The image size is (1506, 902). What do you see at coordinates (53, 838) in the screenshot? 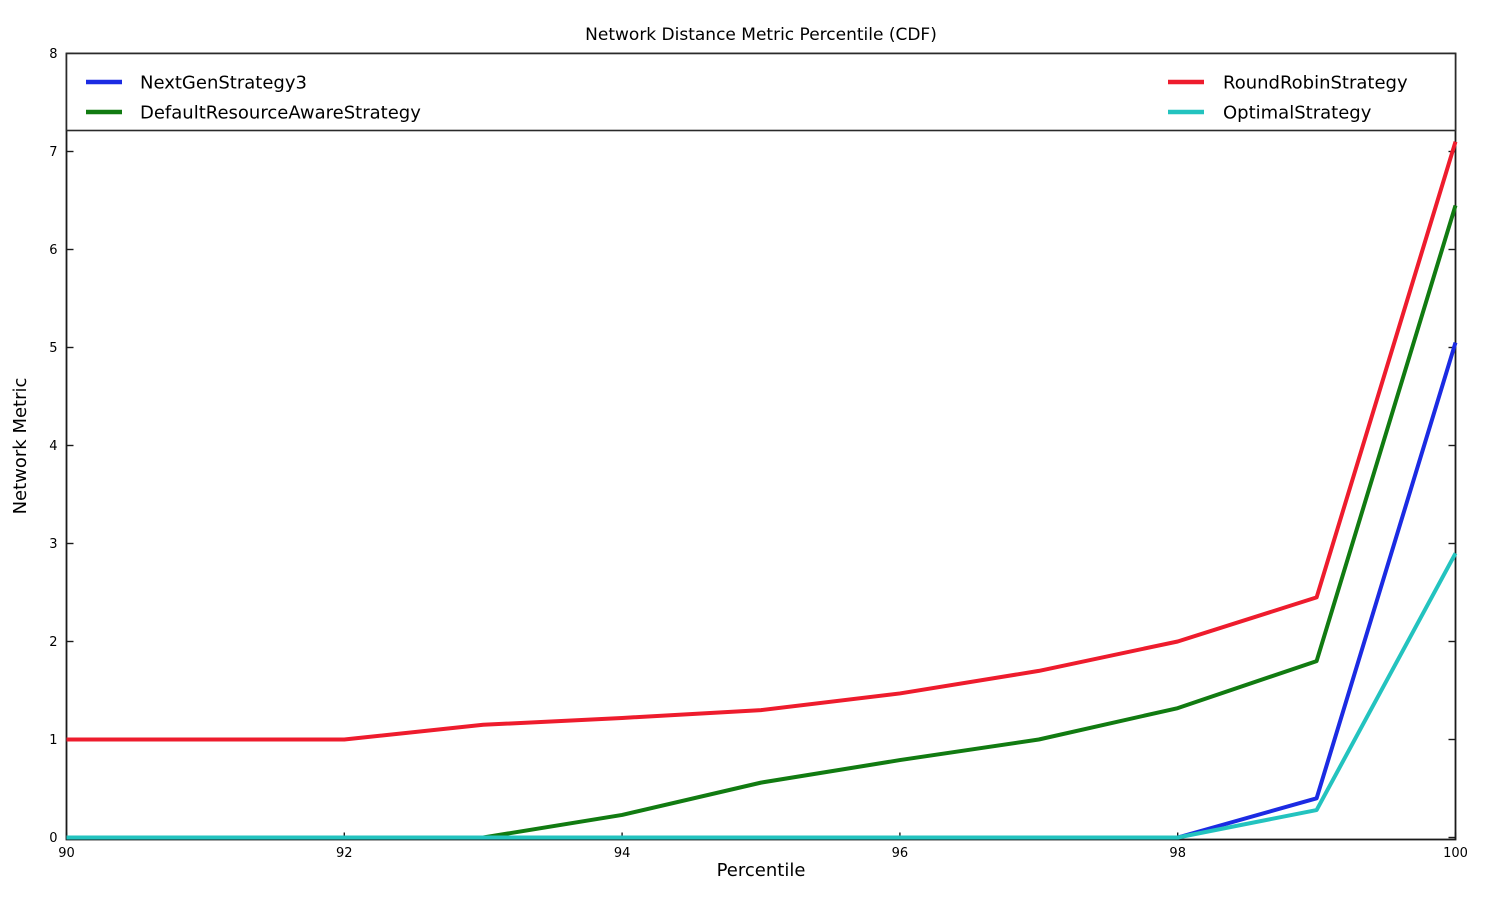
I see `y-tick-label: 0` at bounding box center [53, 838].